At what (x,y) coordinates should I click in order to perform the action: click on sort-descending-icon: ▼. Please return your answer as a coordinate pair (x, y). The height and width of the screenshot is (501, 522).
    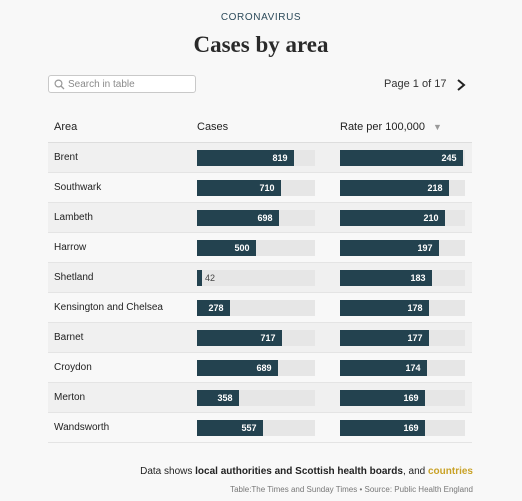
    Looking at the image, I should click on (437, 127).